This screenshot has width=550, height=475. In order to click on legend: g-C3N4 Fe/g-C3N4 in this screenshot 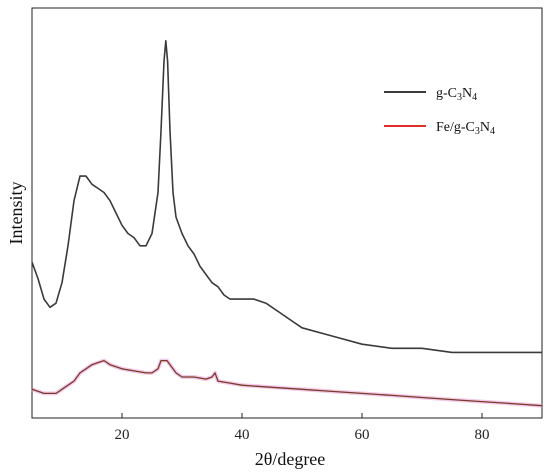, I will do `click(439, 111)`.